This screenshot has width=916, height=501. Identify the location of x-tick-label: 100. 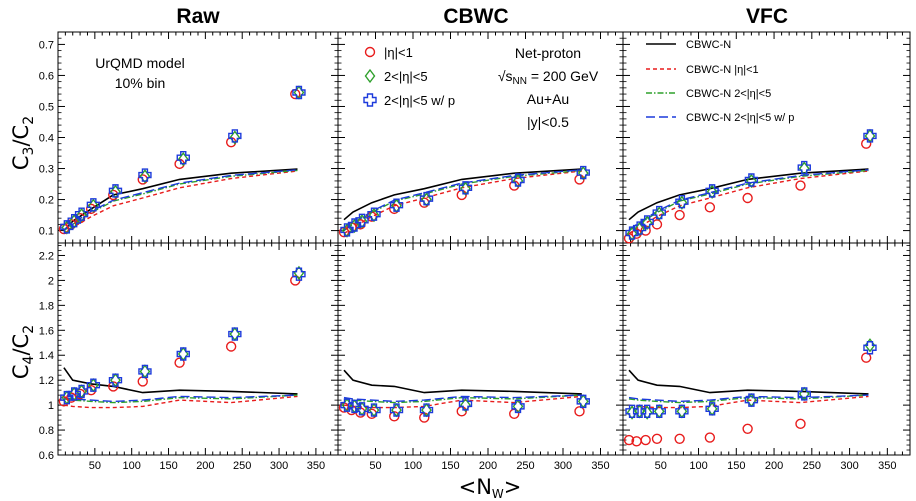
(132, 466).